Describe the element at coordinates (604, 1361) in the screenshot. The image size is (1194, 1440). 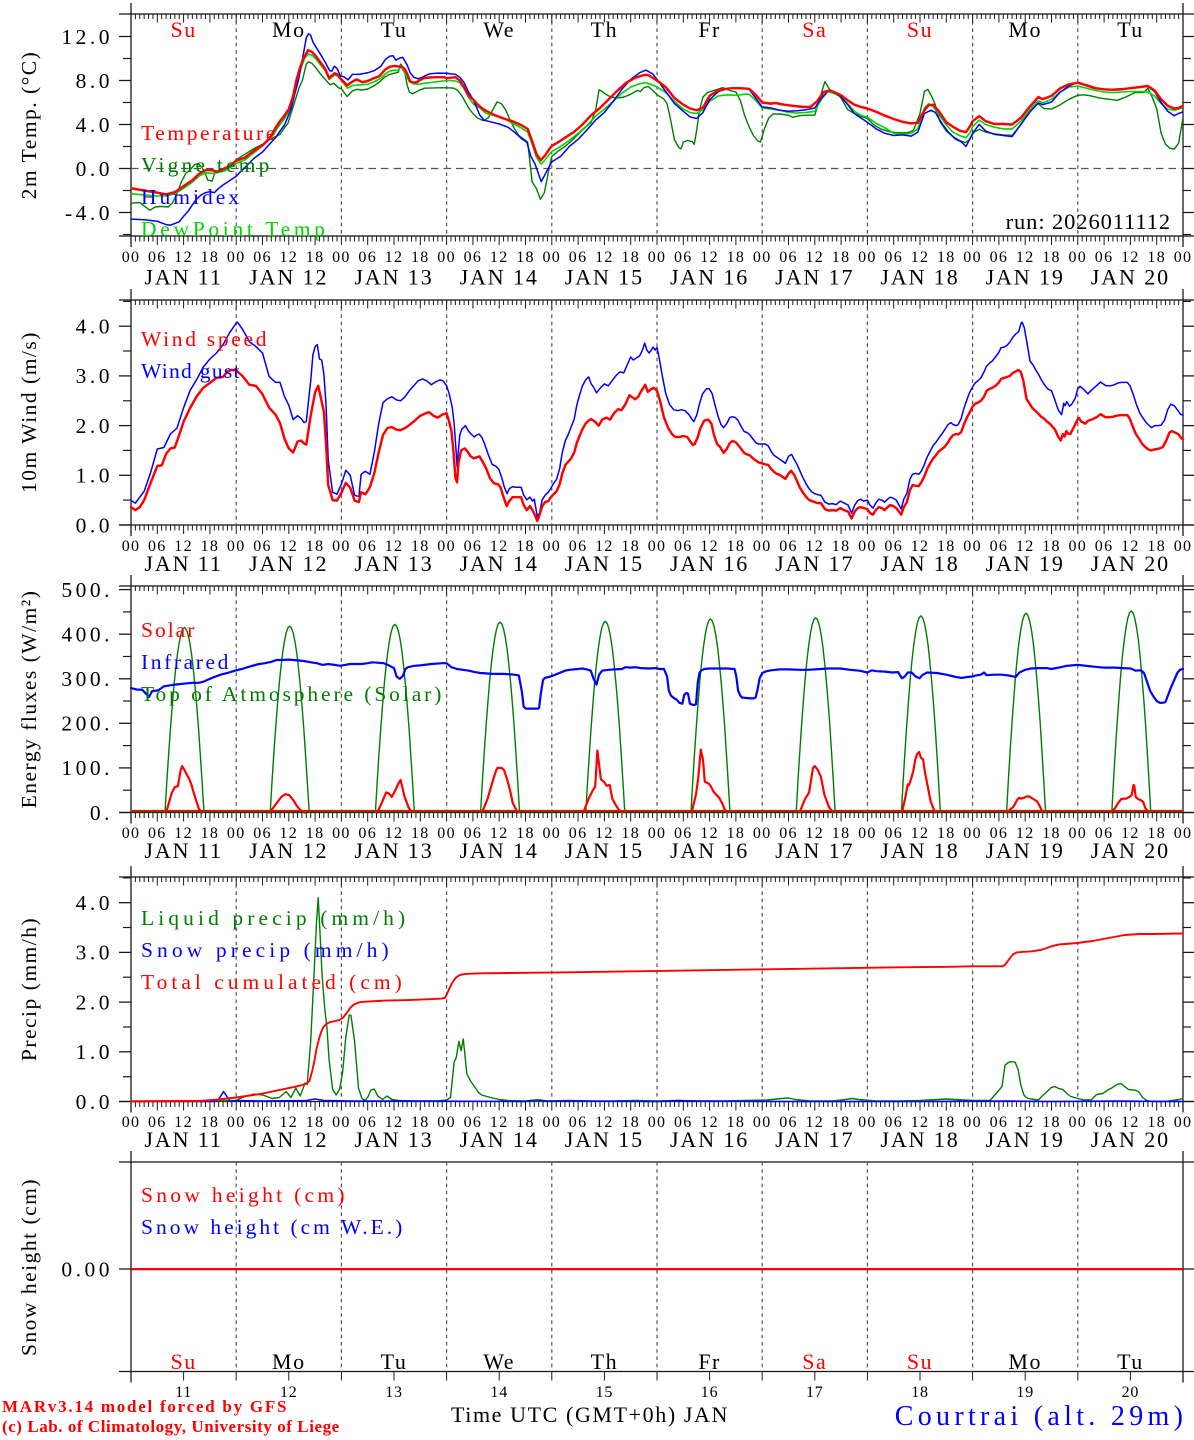
I see `svg-text: Th` at that location.